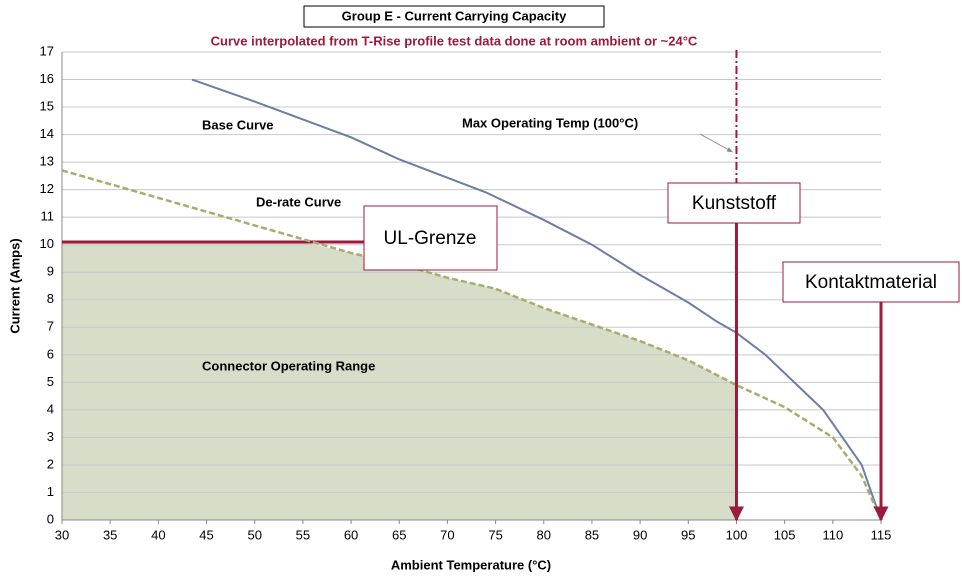  Describe the element at coordinates (47, 105) in the screenshot. I see `y-tick-label: 15` at that location.